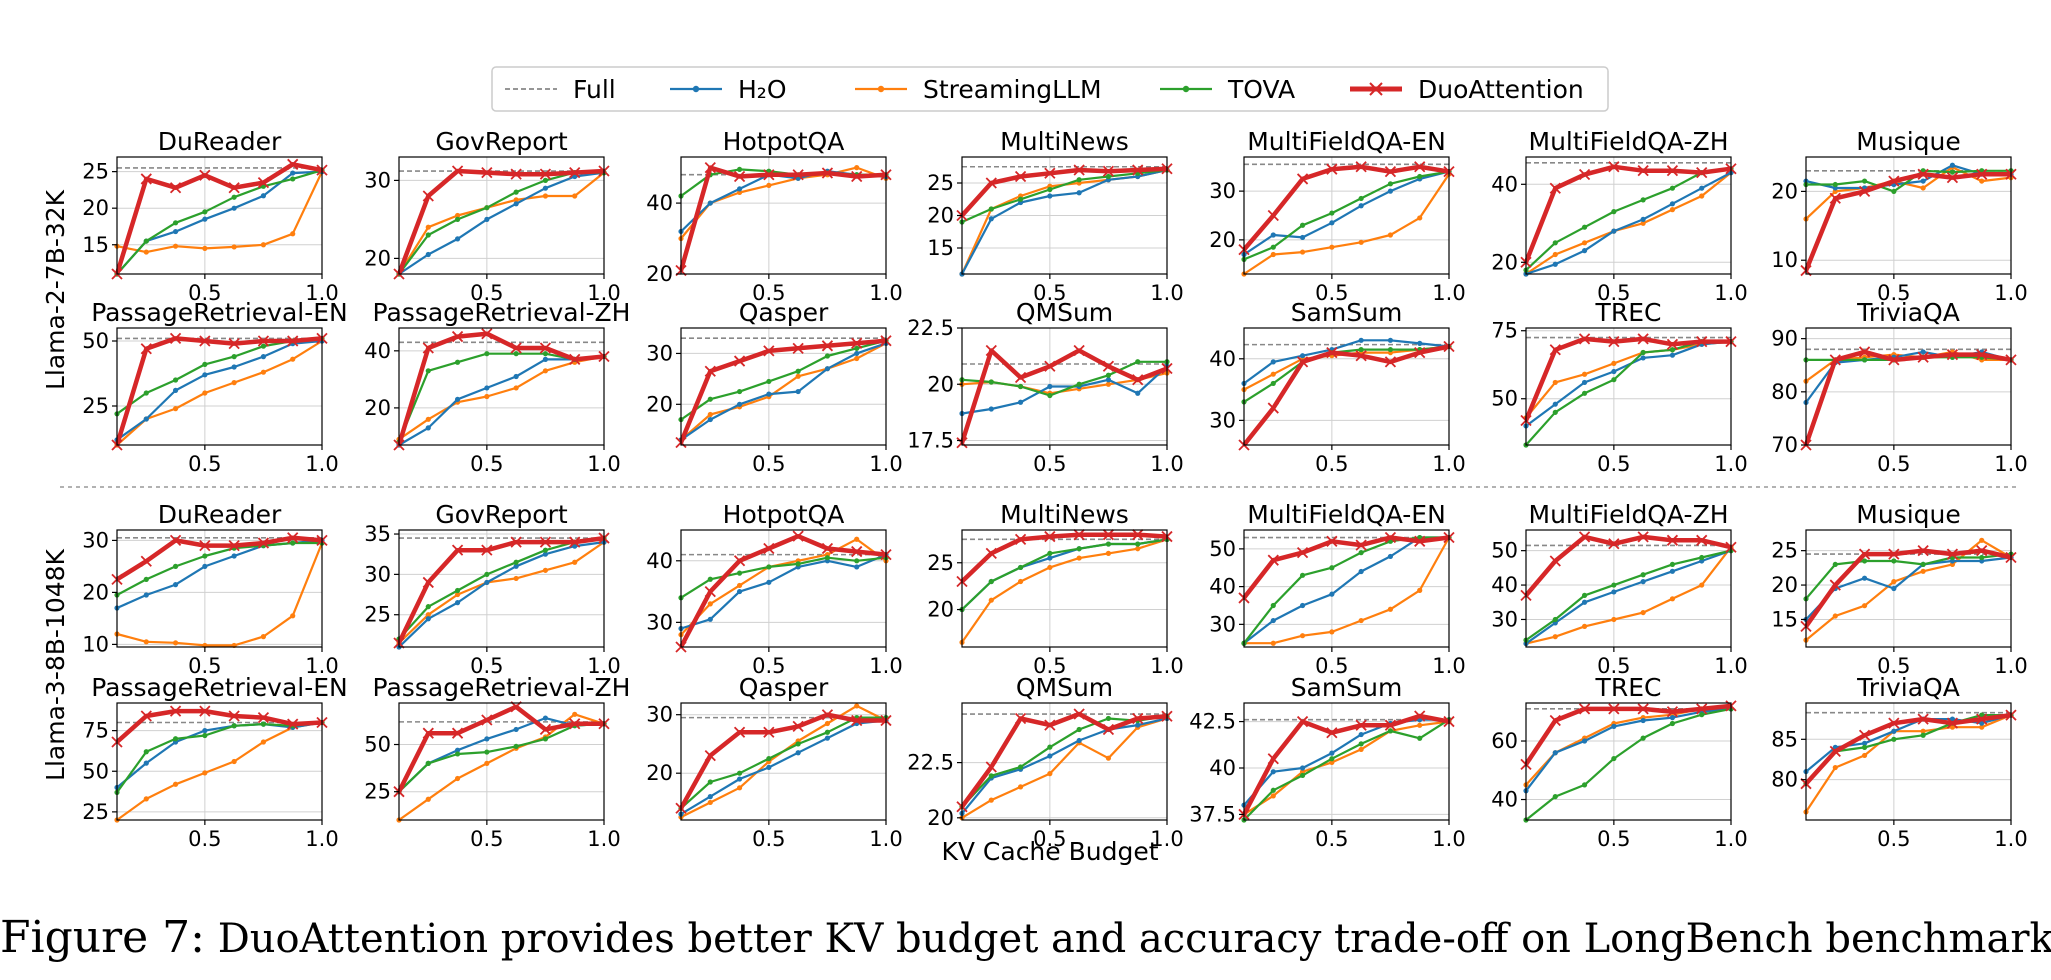 Image resolution: width=2051 pixels, height=980 pixels. I want to click on panel-title: PassageRetrieval-EN, so click(219, 687).